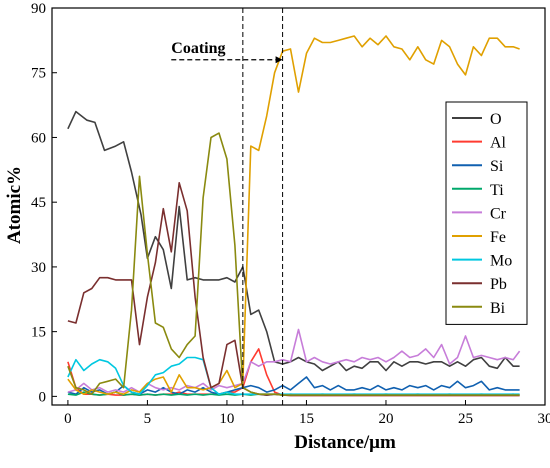 The image size is (550, 468). Describe the element at coordinates (345, 442) in the screenshot. I see `x-axis-title: Distance/μm` at that location.